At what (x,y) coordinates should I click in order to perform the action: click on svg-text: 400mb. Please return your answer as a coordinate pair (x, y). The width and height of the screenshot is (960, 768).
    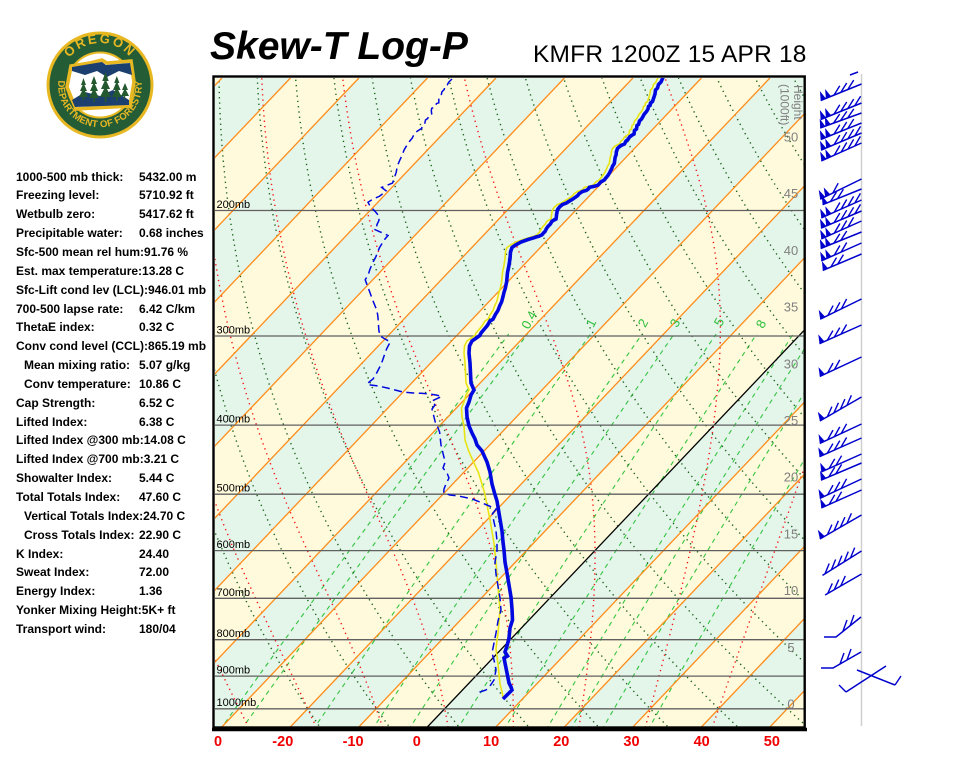
    Looking at the image, I should click on (234, 420).